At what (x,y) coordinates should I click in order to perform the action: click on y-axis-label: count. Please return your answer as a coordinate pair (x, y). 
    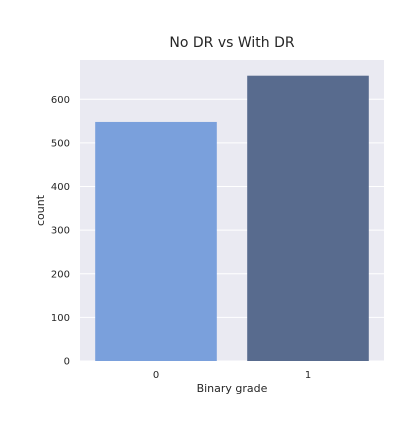
    Looking at the image, I should click on (40, 210).